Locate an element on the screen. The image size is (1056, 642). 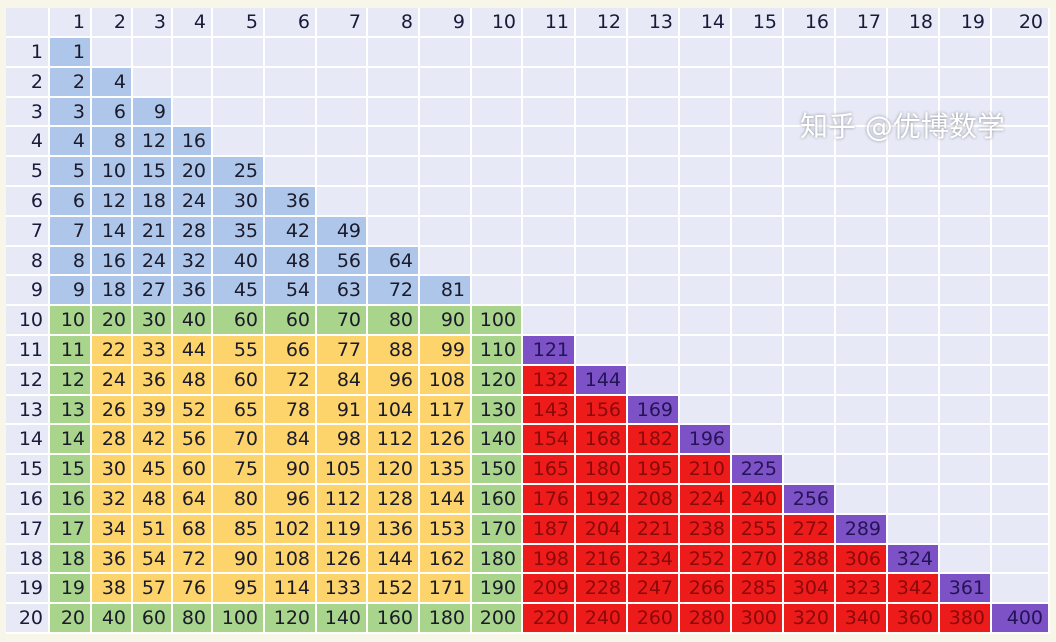
product-cell: 288 is located at coordinates (810, 559).